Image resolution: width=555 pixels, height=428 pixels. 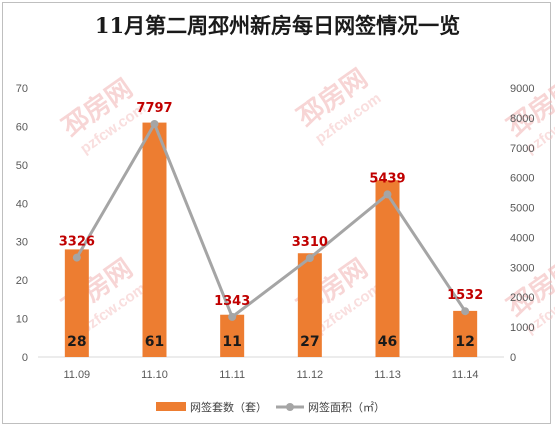 I want to click on bar-value-label: 27, so click(x=309, y=342).